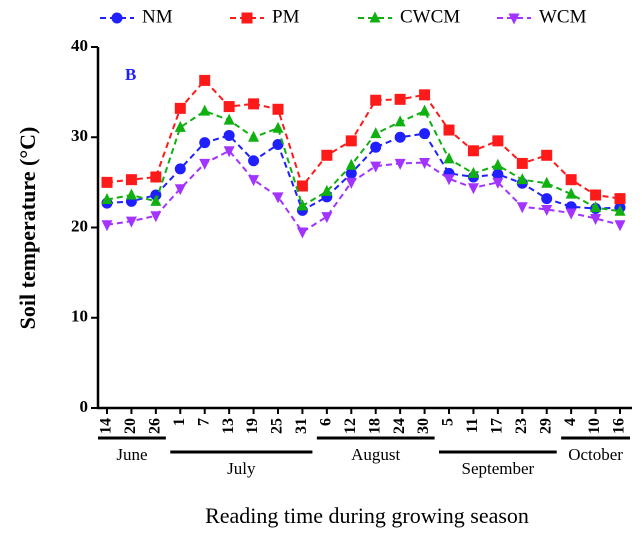 Image resolution: width=644 pixels, height=533 pixels. Describe the element at coordinates (399, 426) in the screenshot. I see `x-tick-label: 24` at that location.